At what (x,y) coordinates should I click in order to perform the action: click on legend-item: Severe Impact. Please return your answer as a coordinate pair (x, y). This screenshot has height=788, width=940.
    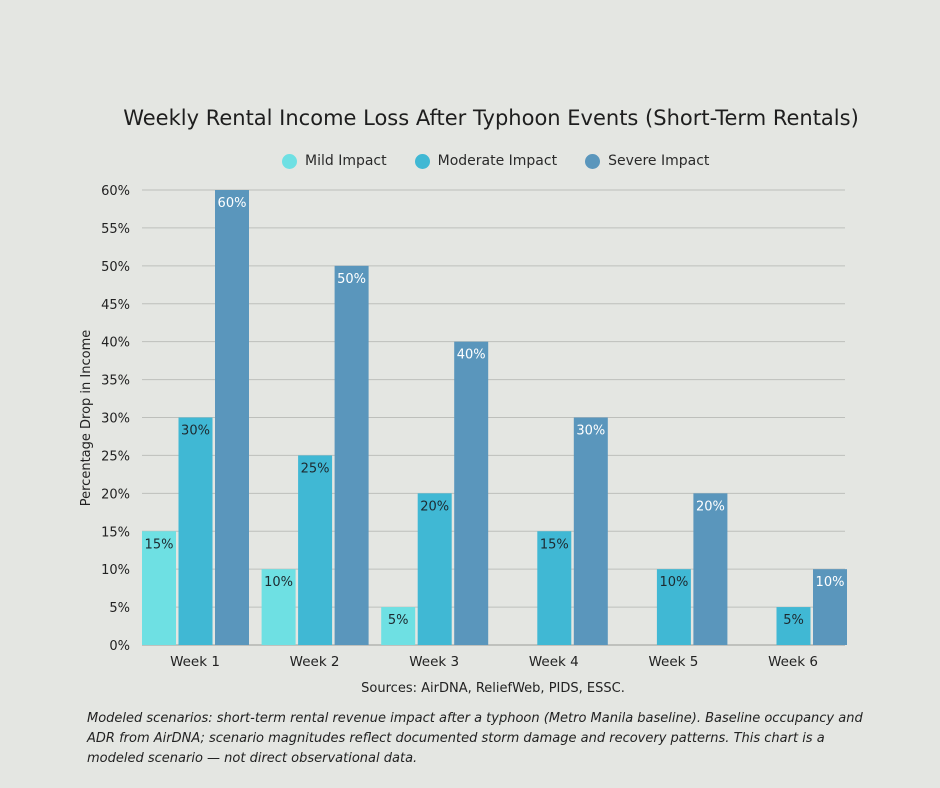
    Looking at the image, I should click on (647, 161).